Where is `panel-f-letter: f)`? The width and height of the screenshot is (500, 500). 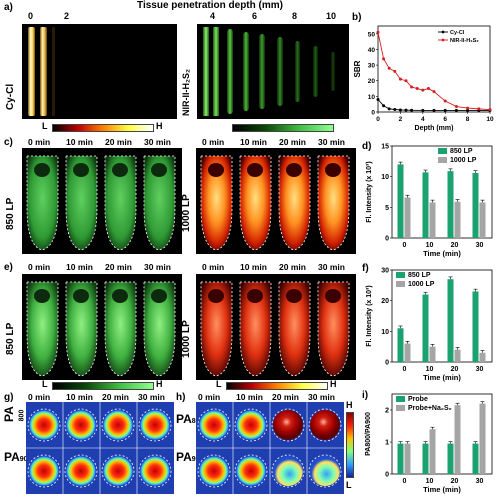
panel-f-letter: f) is located at coordinates (365, 268).